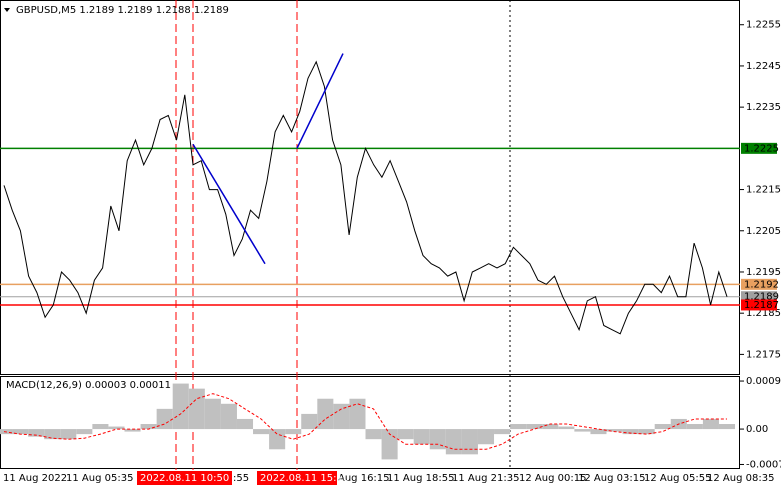  Describe the element at coordinates (364, 478) in the screenshot. I see `x-tick-label: Aug 16:15` at that location.